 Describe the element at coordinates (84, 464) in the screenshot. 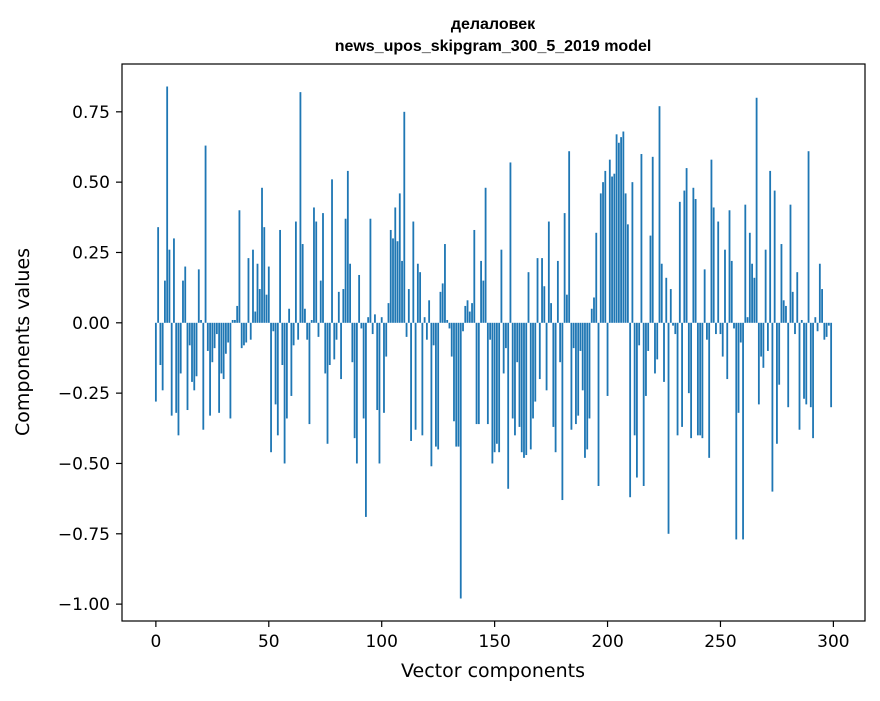

I see `y-tick-label: −0.50` at that location.